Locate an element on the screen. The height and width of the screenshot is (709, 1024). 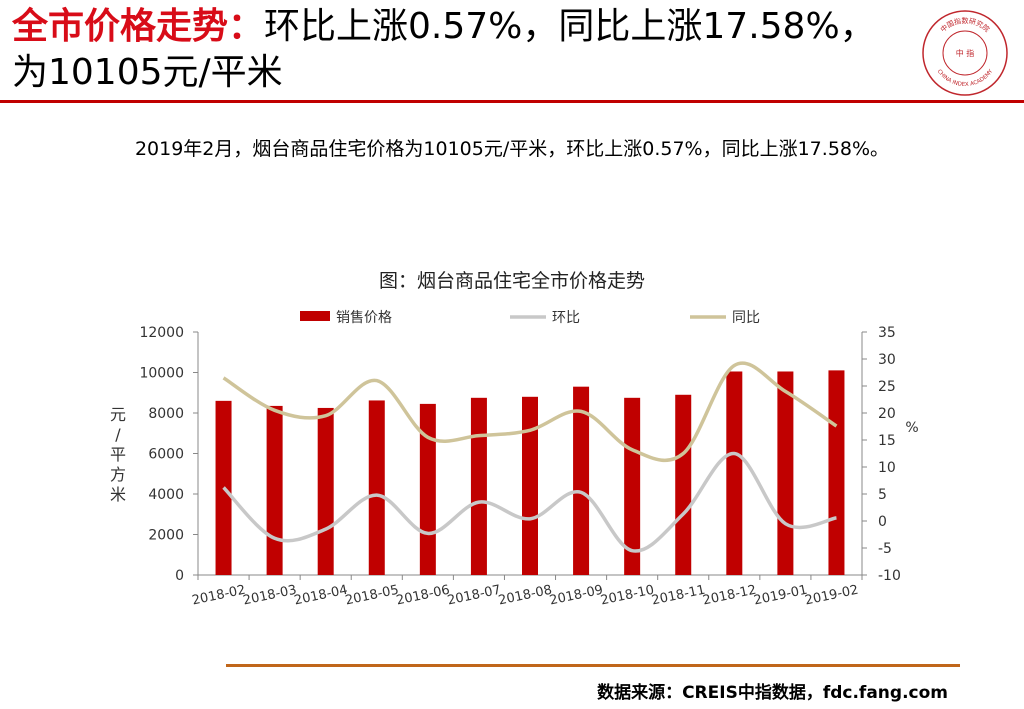
y-right-tick-label: 20 is located at coordinates (887, 414).